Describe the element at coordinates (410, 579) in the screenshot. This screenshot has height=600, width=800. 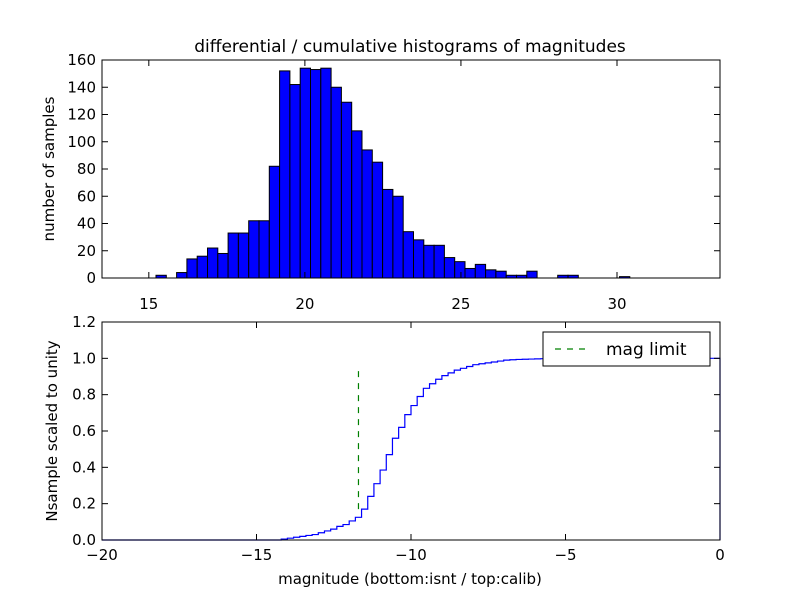
I see `cumulative-x-label: magnitude (bottom:isnt / top:calib)` at that location.